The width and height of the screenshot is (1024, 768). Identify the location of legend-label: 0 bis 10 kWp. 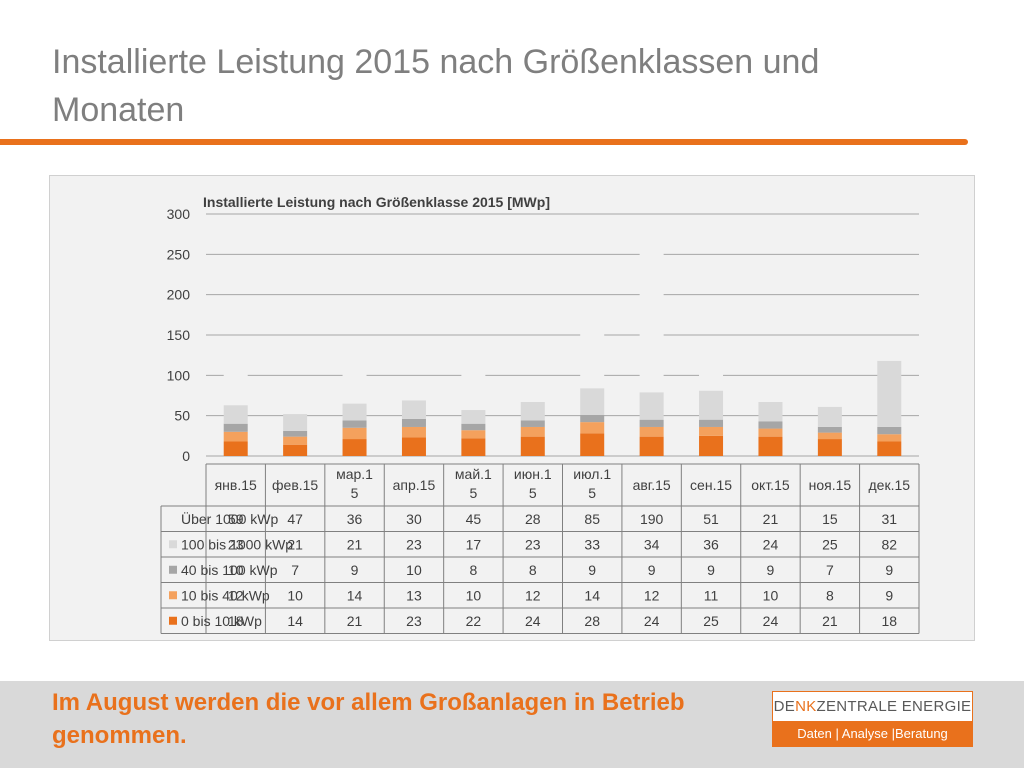
(221, 621).